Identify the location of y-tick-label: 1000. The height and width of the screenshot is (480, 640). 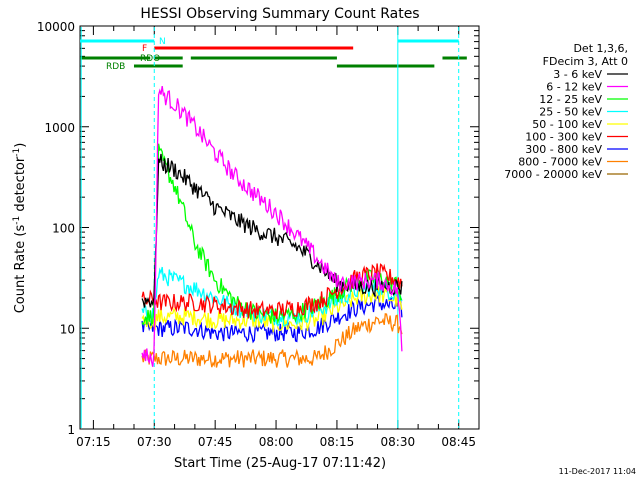
(59, 128).